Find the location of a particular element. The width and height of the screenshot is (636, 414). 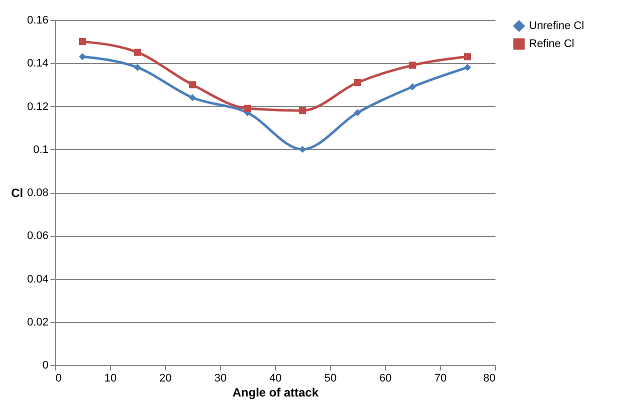

x-tick-label: 70 is located at coordinates (440, 378).